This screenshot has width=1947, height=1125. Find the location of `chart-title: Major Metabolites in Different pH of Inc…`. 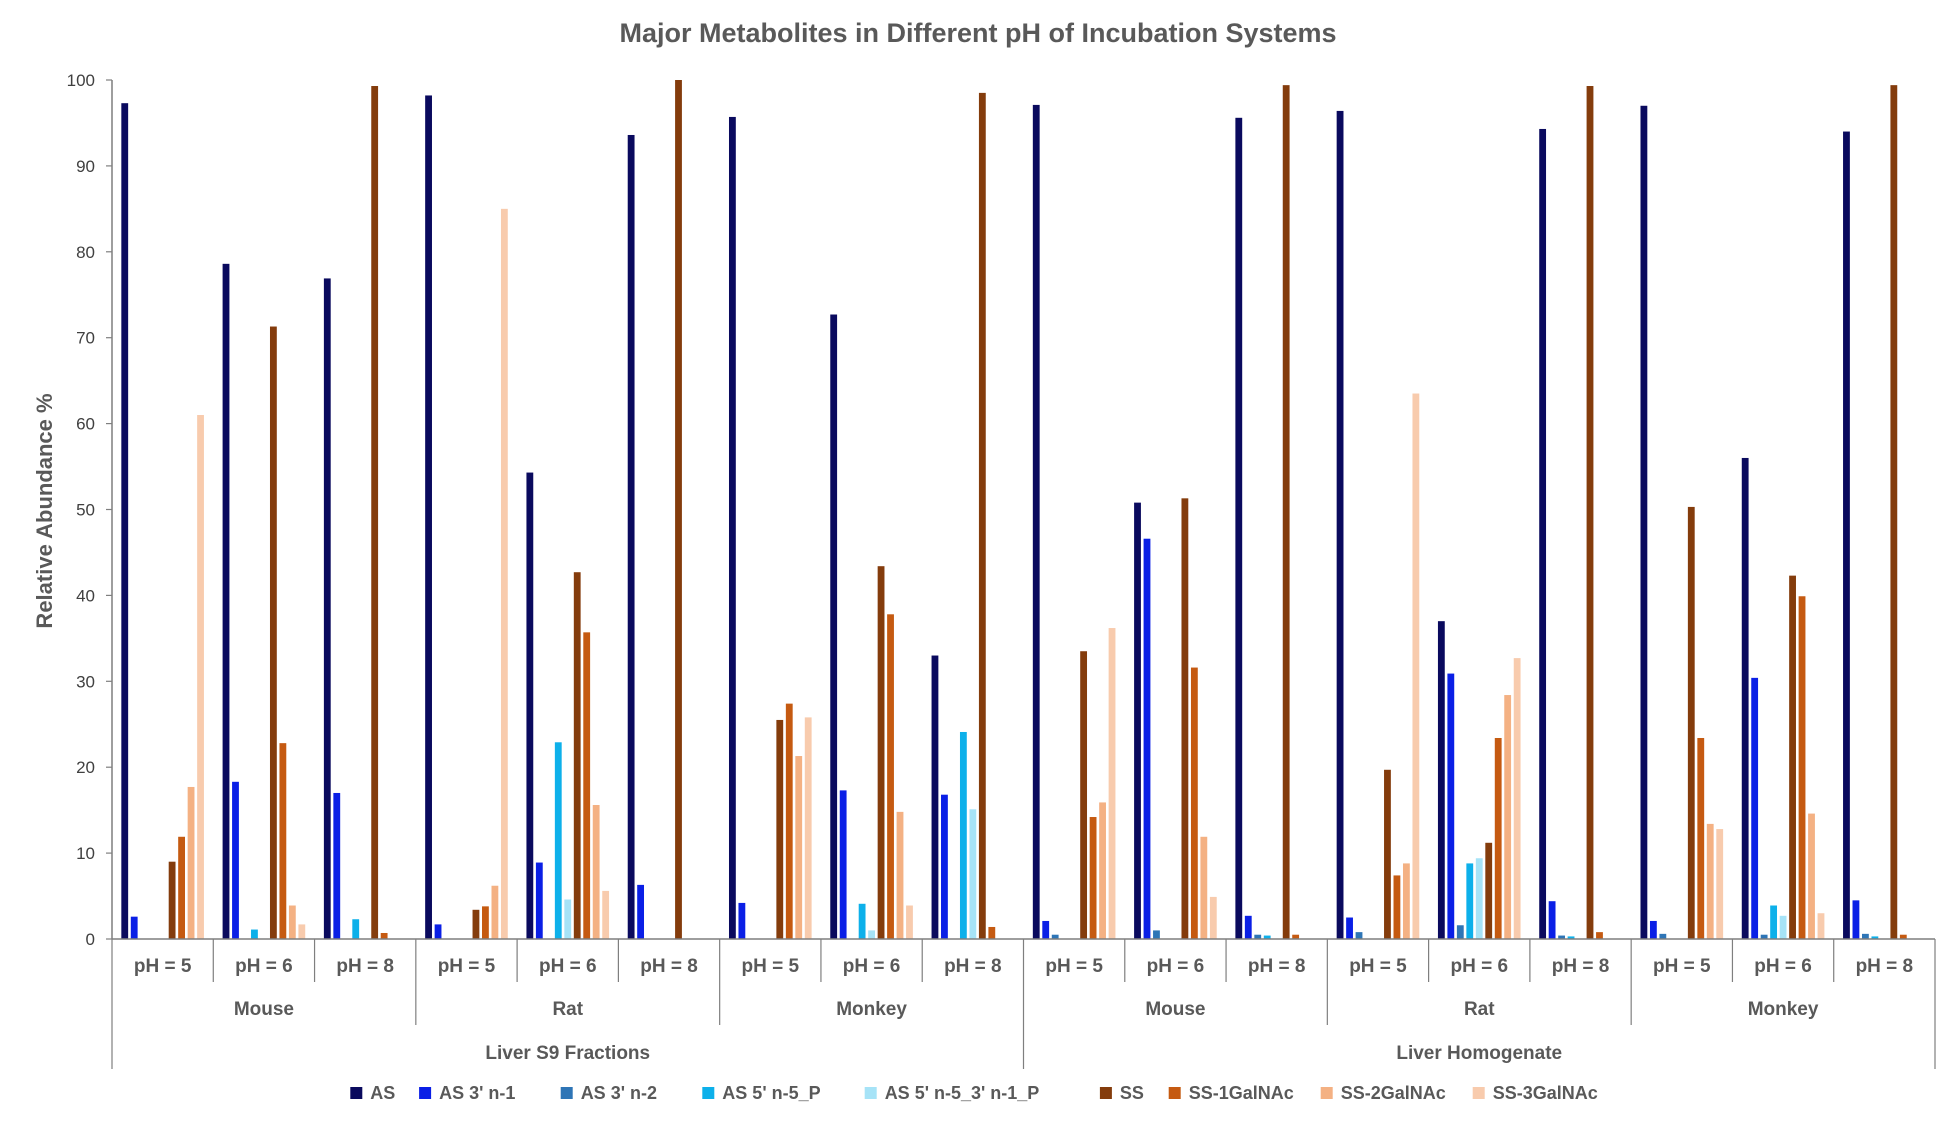

chart-title: Major Metabolites in Different pH of Inc… is located at coordinates (977, 33).